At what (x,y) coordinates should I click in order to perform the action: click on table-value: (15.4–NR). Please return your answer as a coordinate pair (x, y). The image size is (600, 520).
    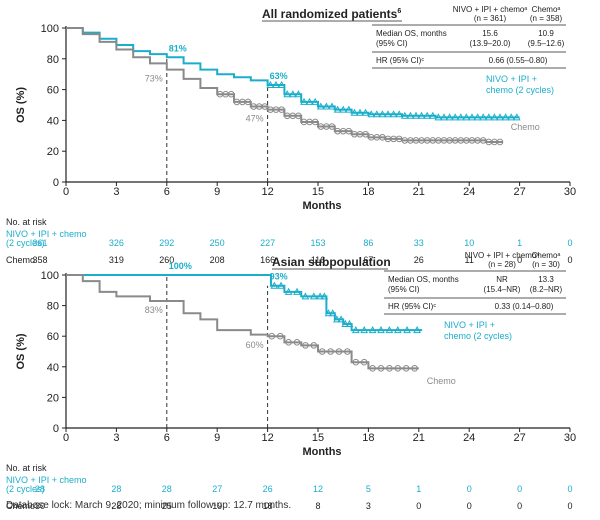
    Looking at the image, I should click on (502, 289).